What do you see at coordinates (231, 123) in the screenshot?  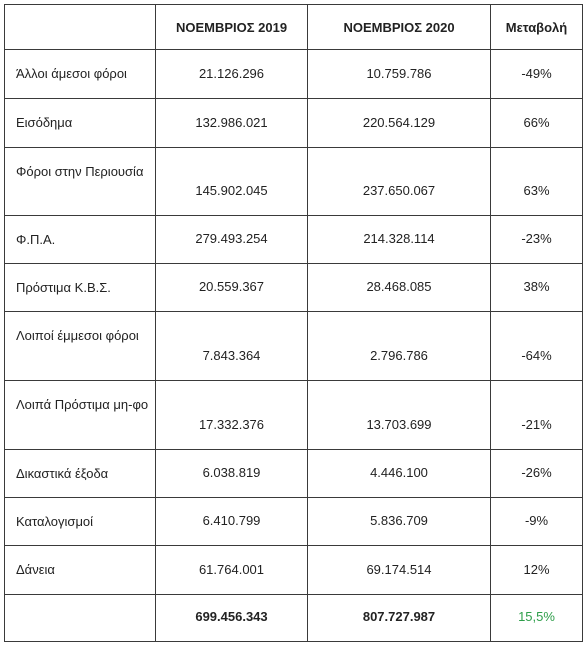 I see `cell-value: 132.986.021` at bounding box center [231, 123].